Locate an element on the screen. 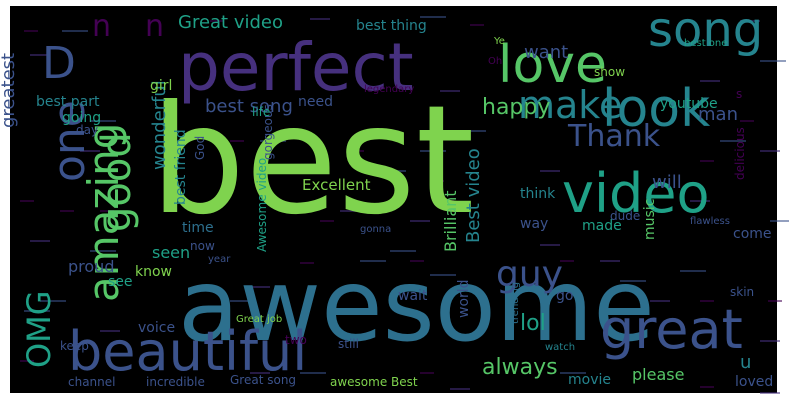  cloud-word: one is located at coordinates (69, 141).